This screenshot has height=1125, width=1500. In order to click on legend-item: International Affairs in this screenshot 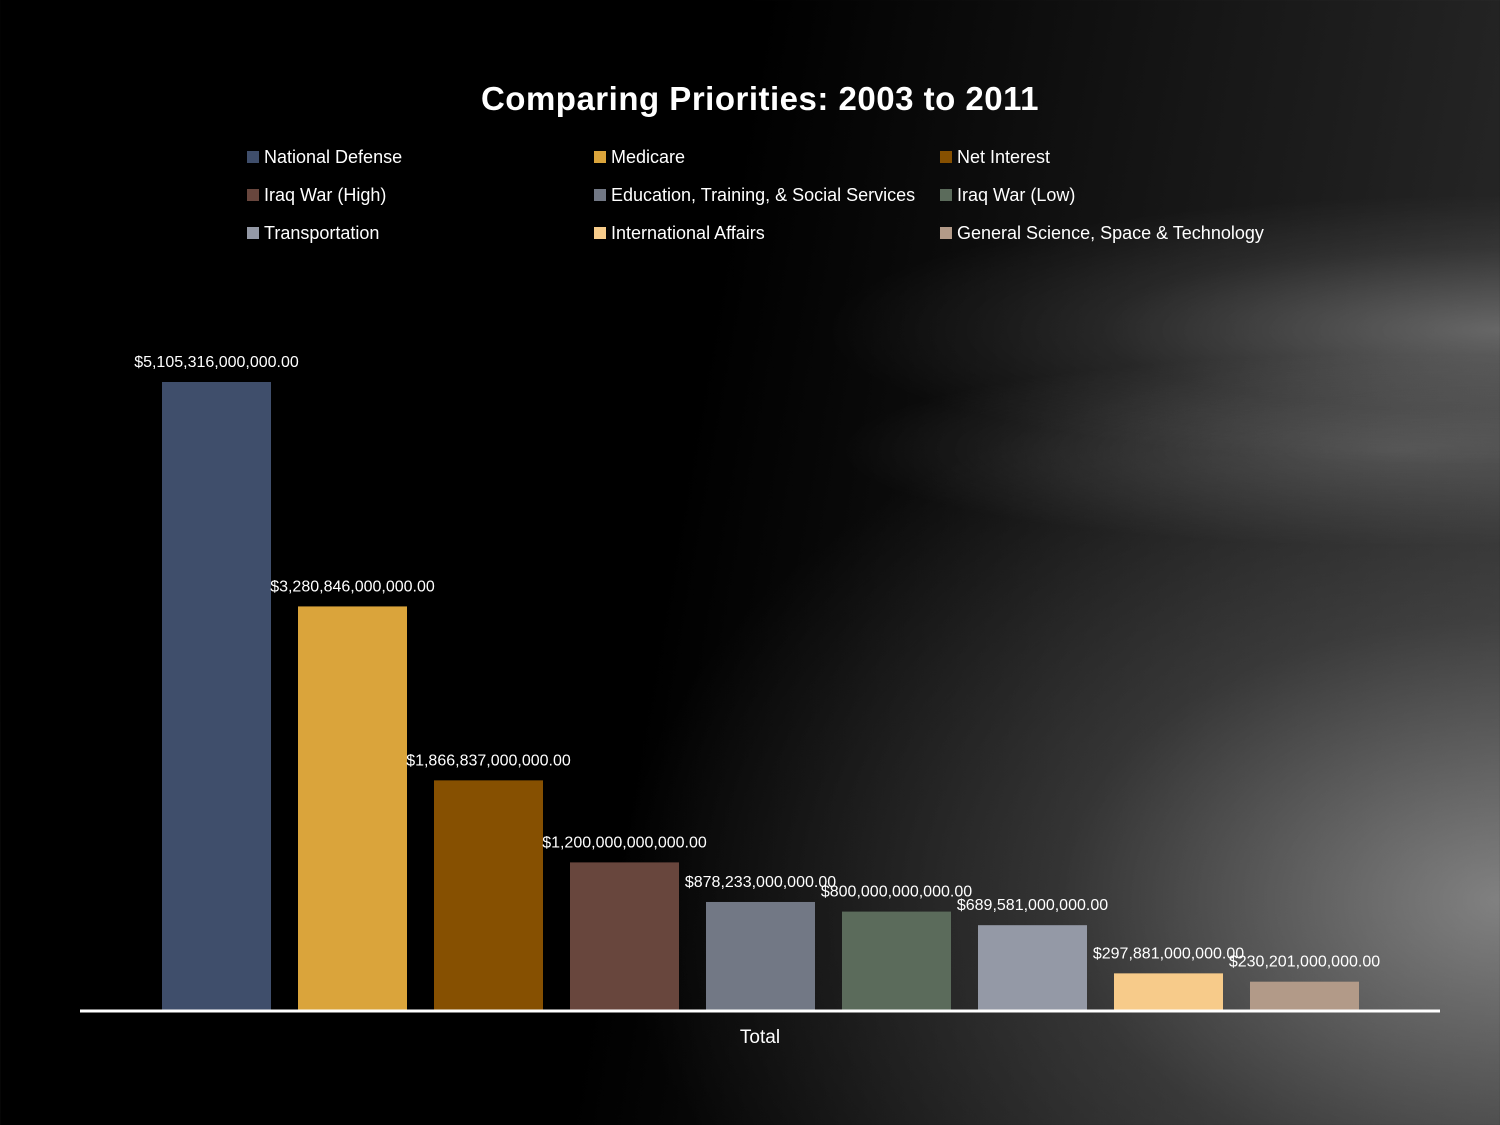, I will do `click(767, 233)`.